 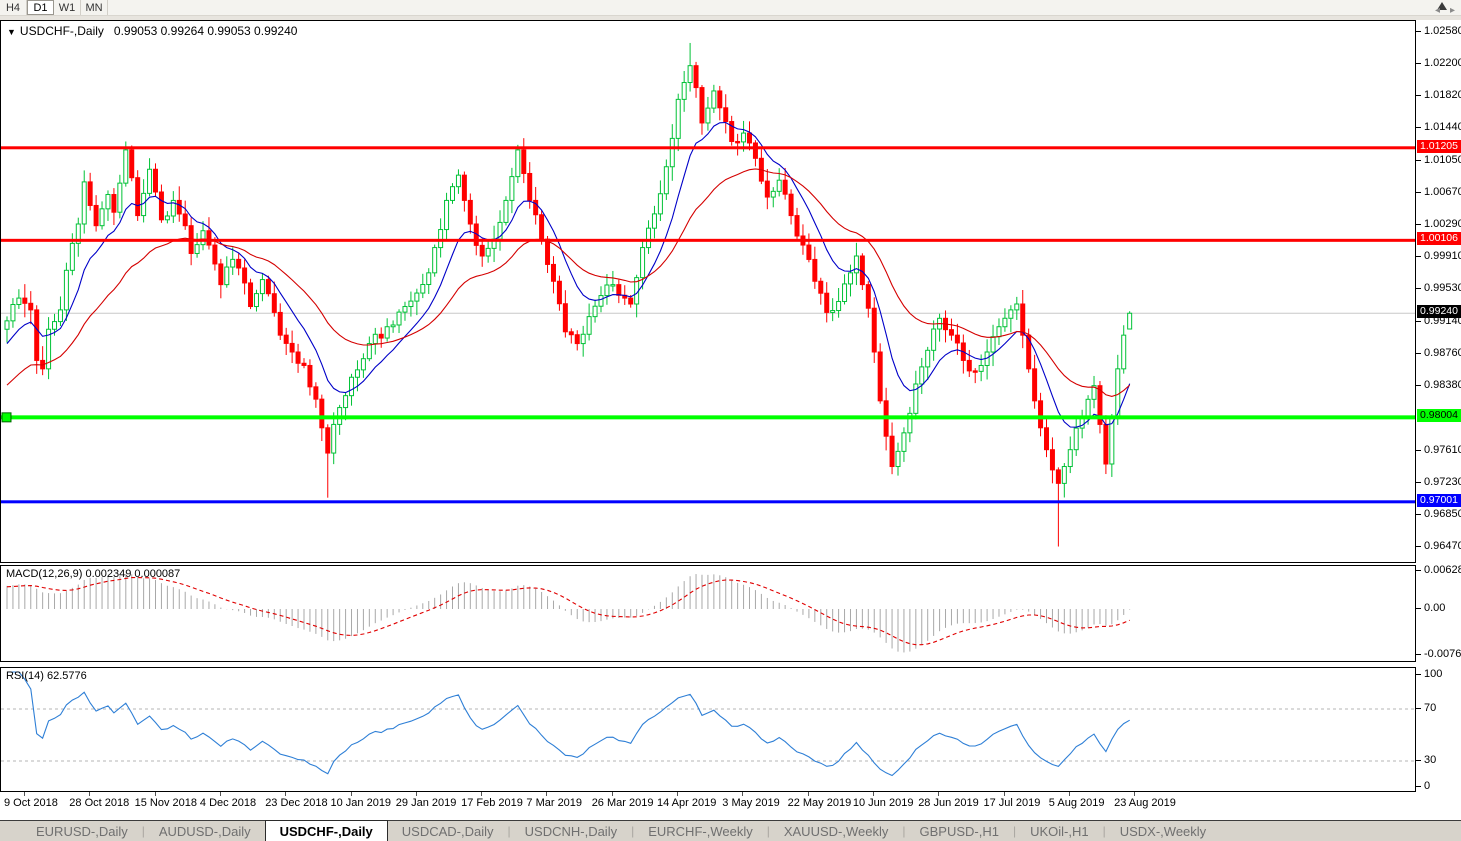 I want to click on macd-tick-label-tick, so click(x=1418, y=608).